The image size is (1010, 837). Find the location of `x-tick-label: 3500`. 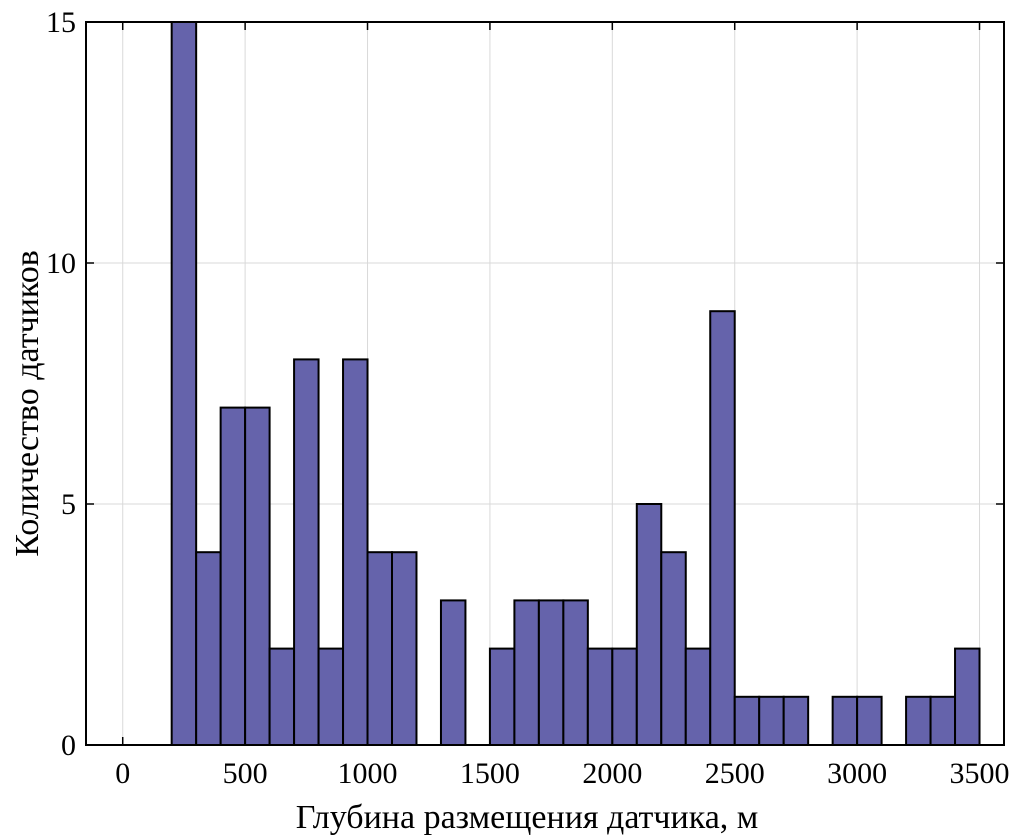

x-tick-label: 3500 is located at coordinates (980, 773).